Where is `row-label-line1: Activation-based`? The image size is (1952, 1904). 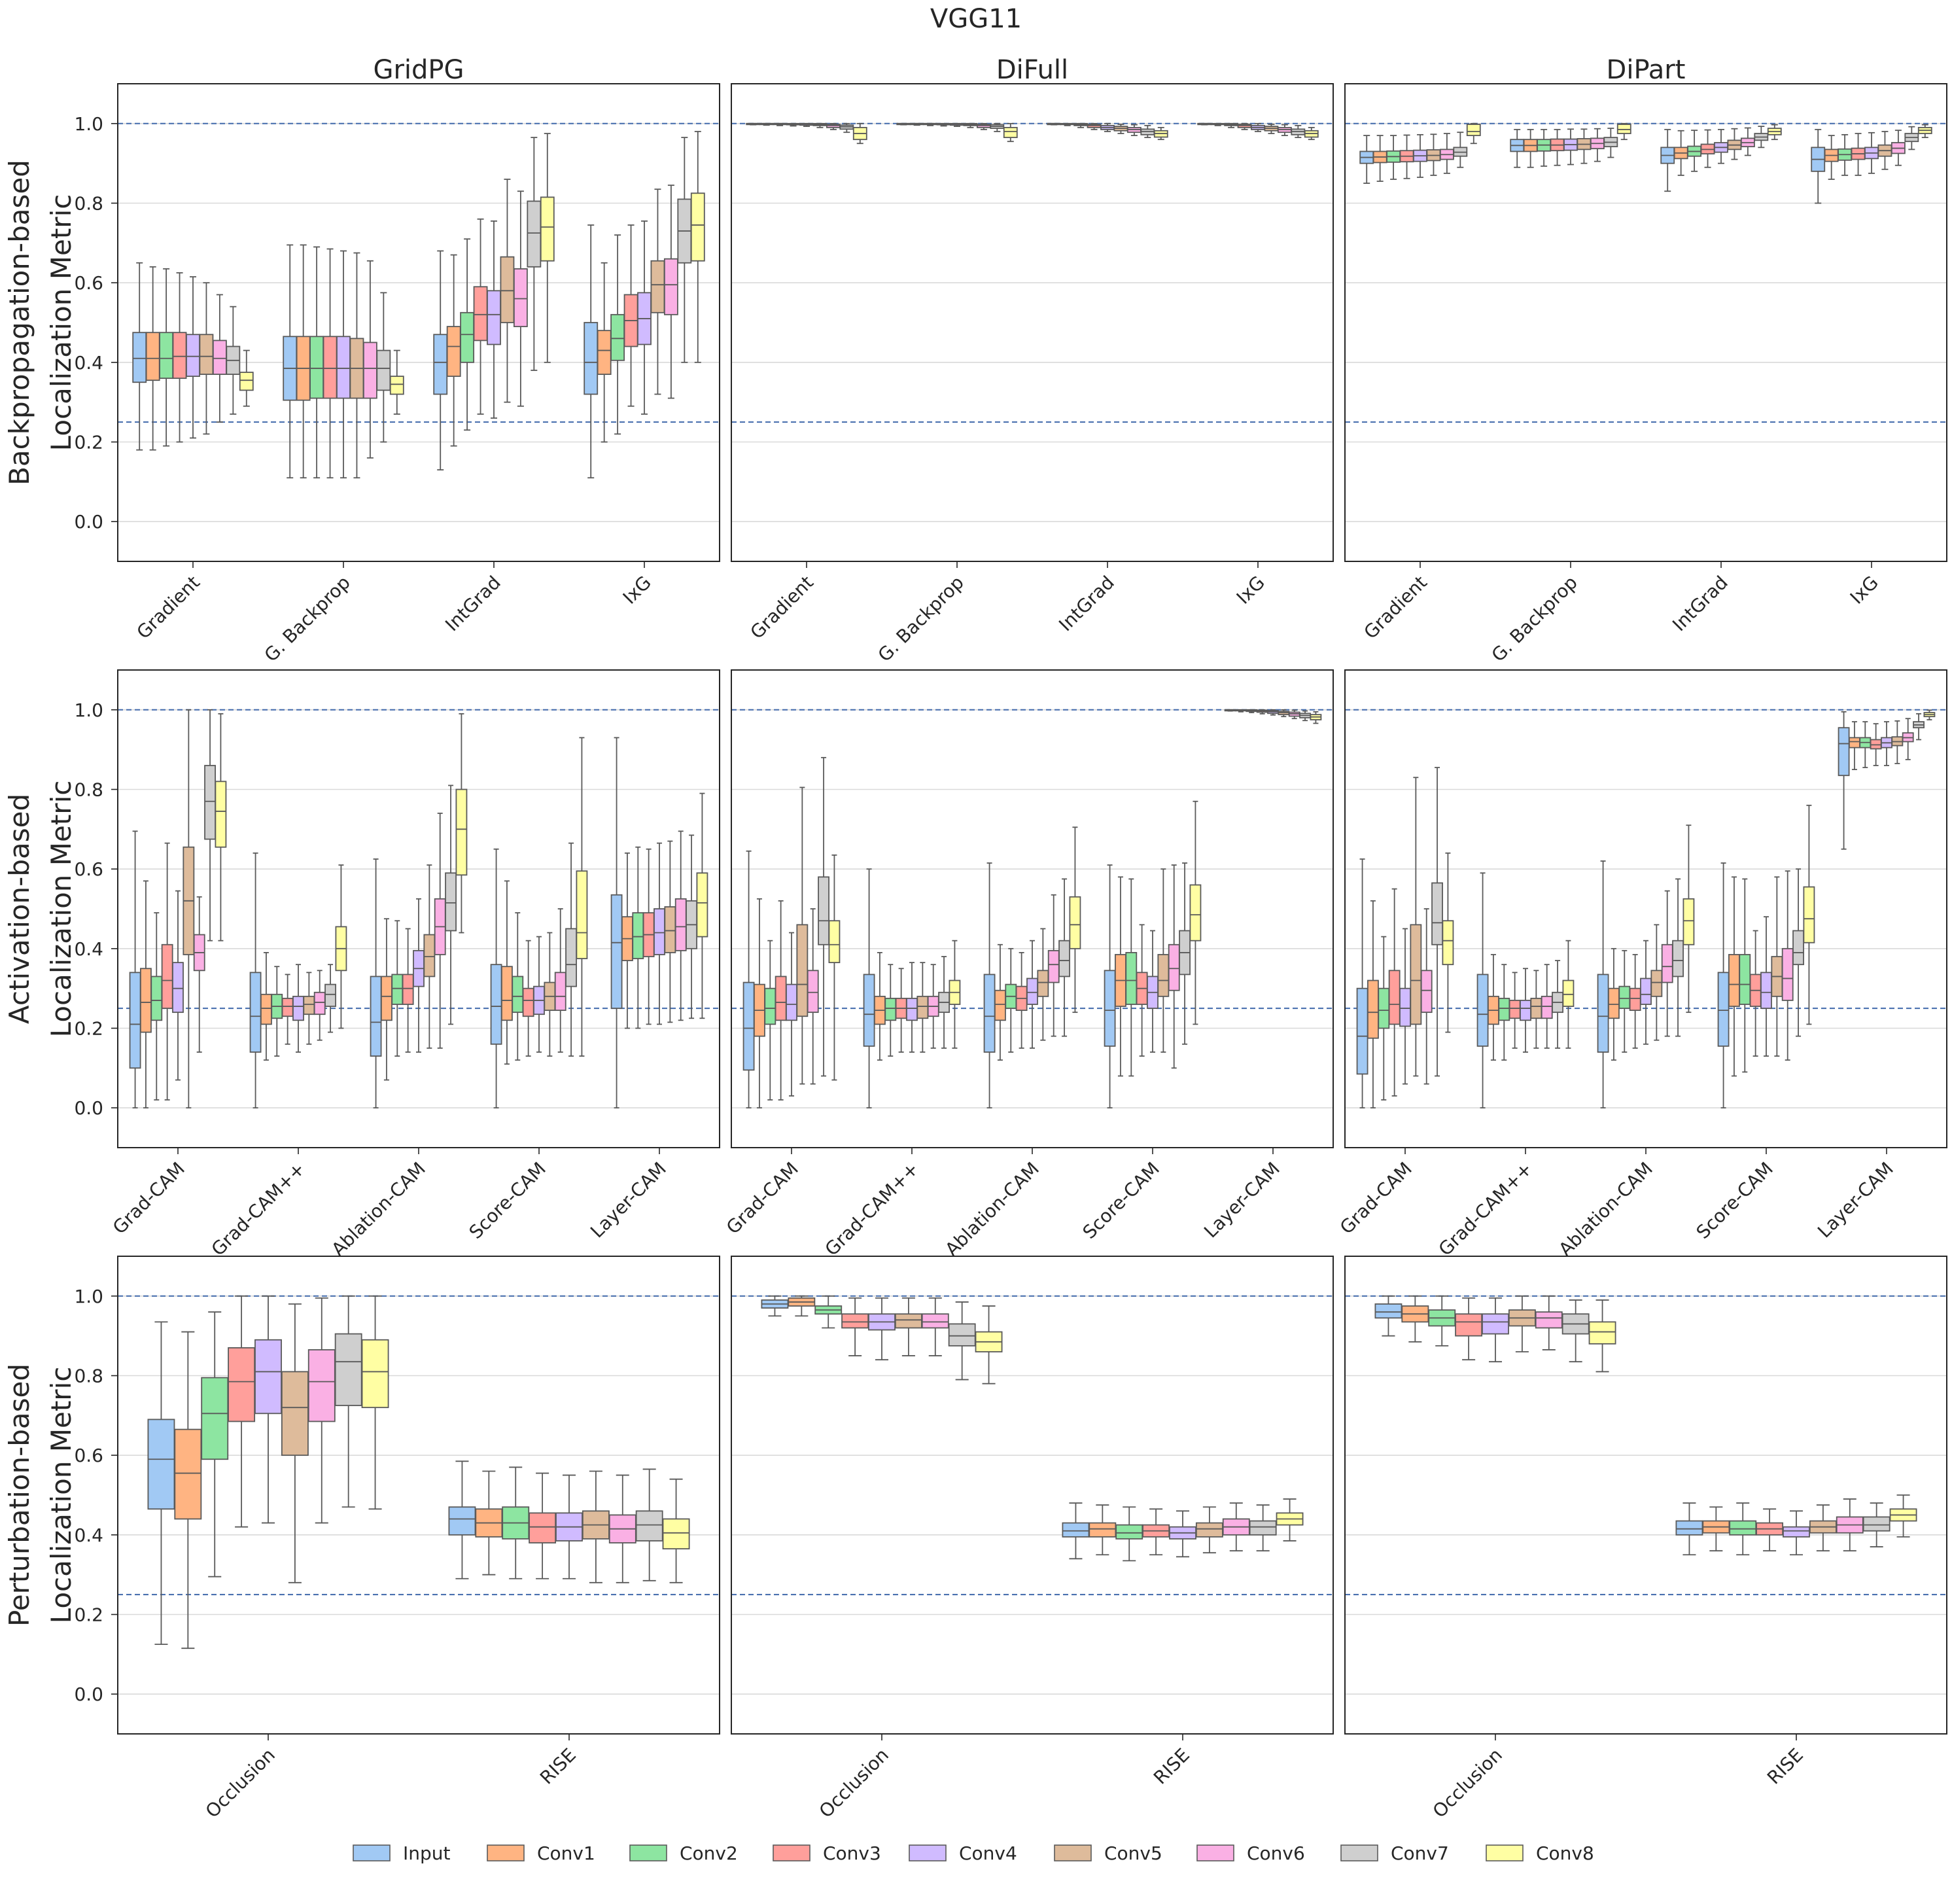
row-label-line1: Activation-based is located at coordinates (19, 909).